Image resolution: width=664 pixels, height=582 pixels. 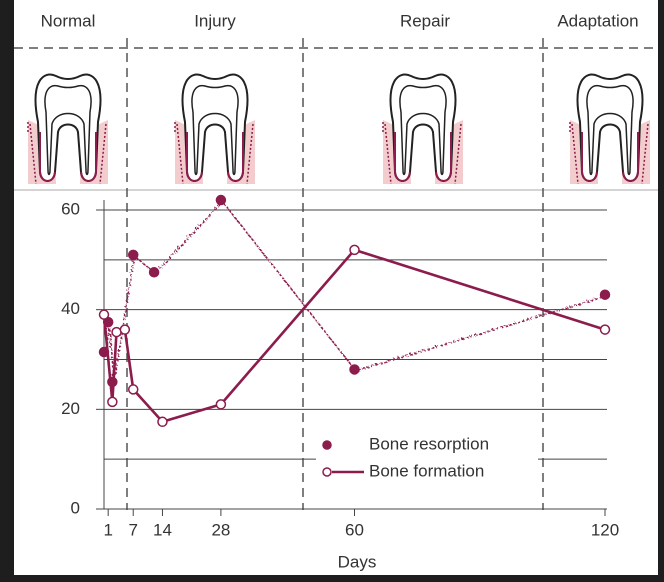 What do you see at coordinates (107, 529) in the screenshot?
I see `x-tick-label: 1` at bounding box center [107, 529].